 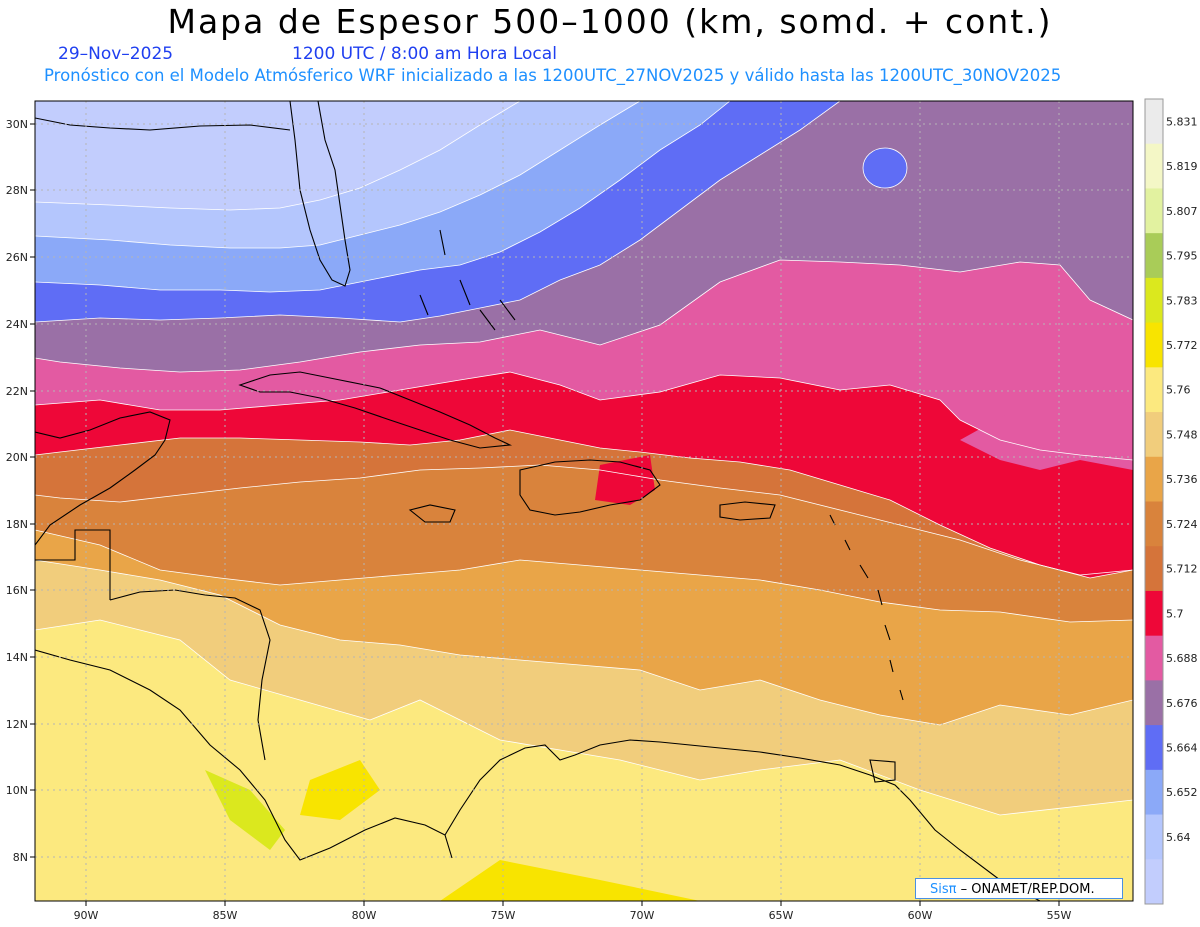 I want to click on sispi-logo: Sisπ, so click(x=943, y=889).